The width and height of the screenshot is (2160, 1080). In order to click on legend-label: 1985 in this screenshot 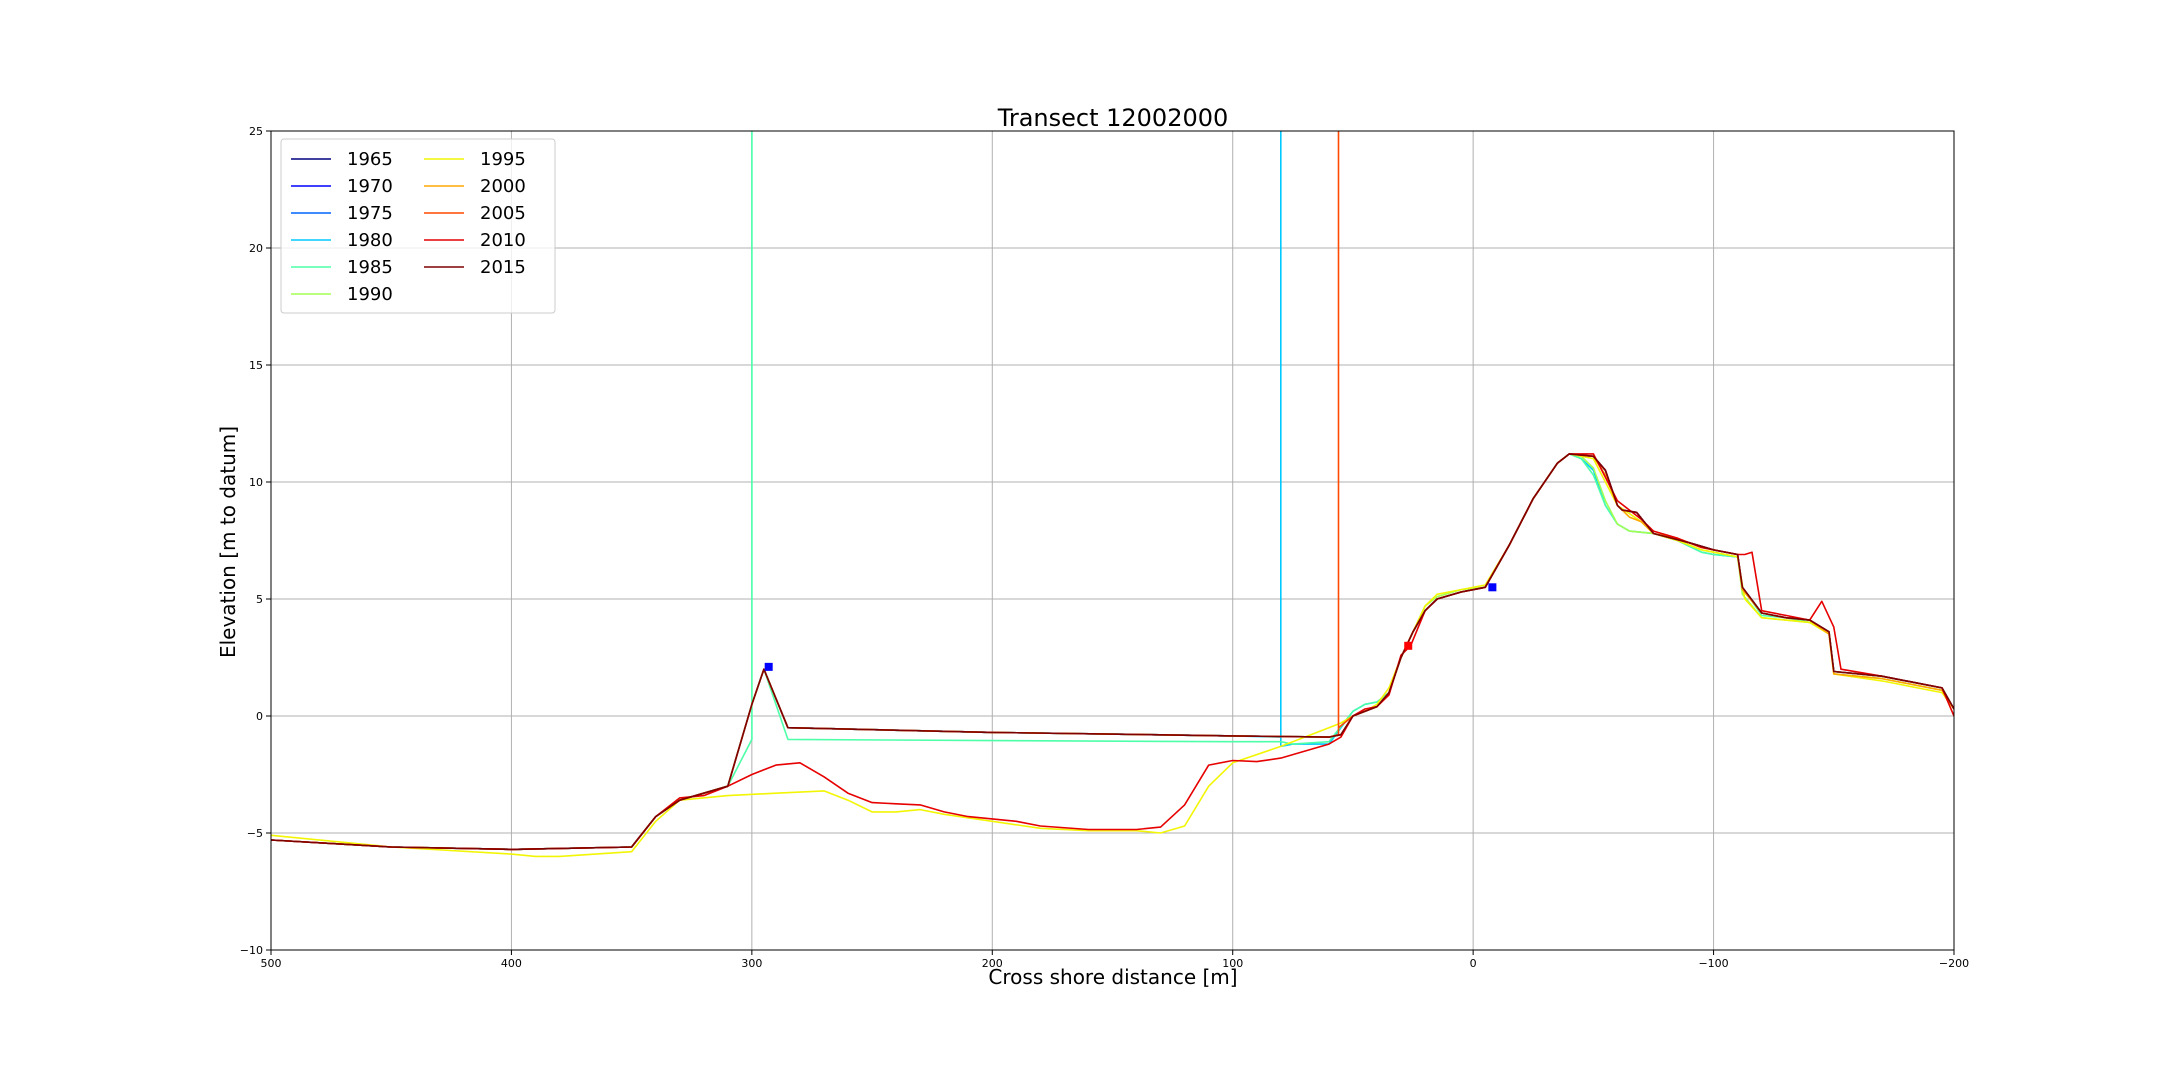, I will do `click(370, 267)`.